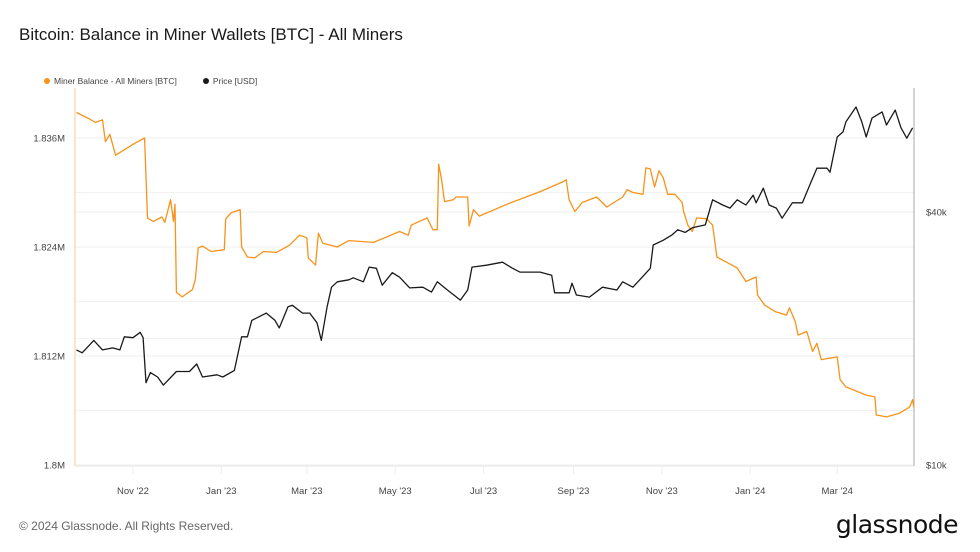  Describe the element at coordinates (49, 138) in the screenshot. I see `y-left-tick-label: 1.836M` at that location.